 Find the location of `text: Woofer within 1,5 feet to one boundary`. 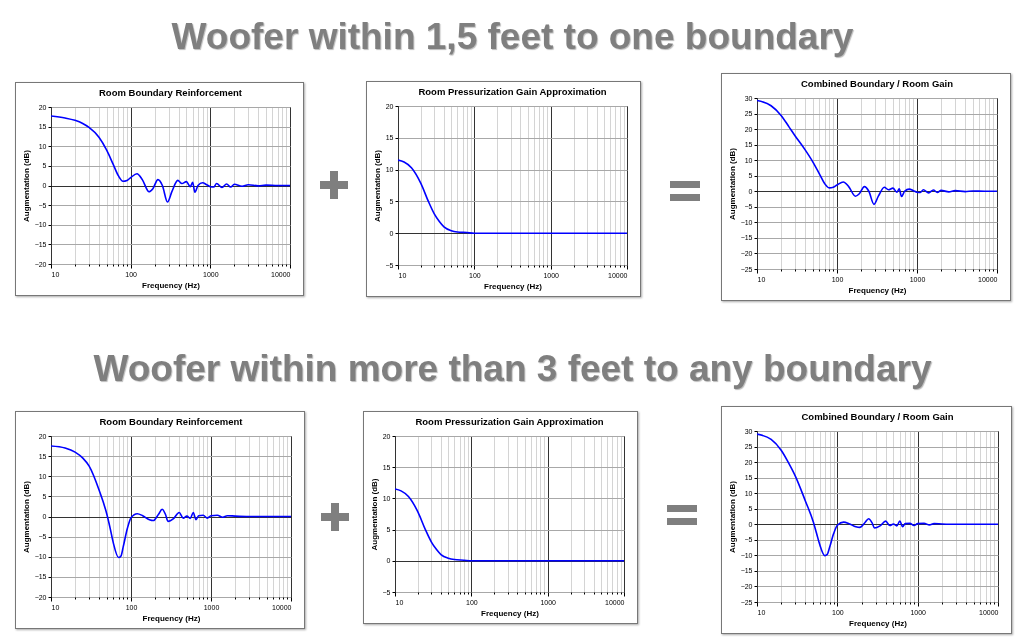

text: Woofer within 1,5 feet to one boundary is located at coordinates (512, 37).